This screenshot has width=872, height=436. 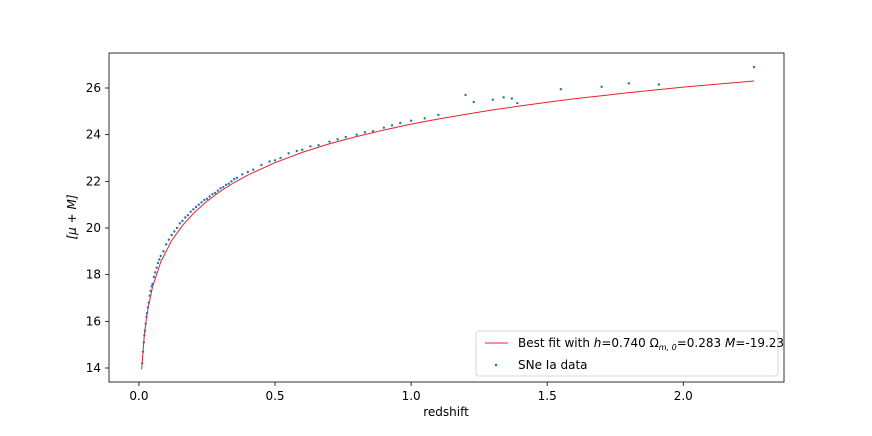 I want to click on legend-fit-M-value: =-19.23, so click(x=759, y=343).